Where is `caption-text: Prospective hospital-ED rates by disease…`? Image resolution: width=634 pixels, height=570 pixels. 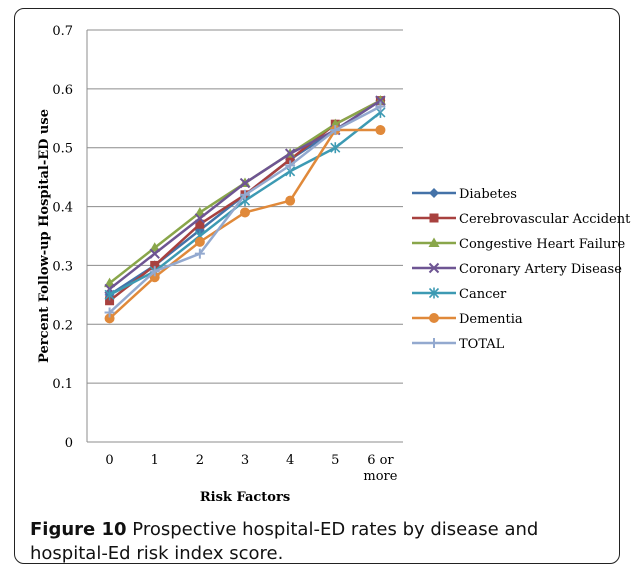
caption-text: Prospective hospital-ED rates by disease… is located at coordinates (284, 541).